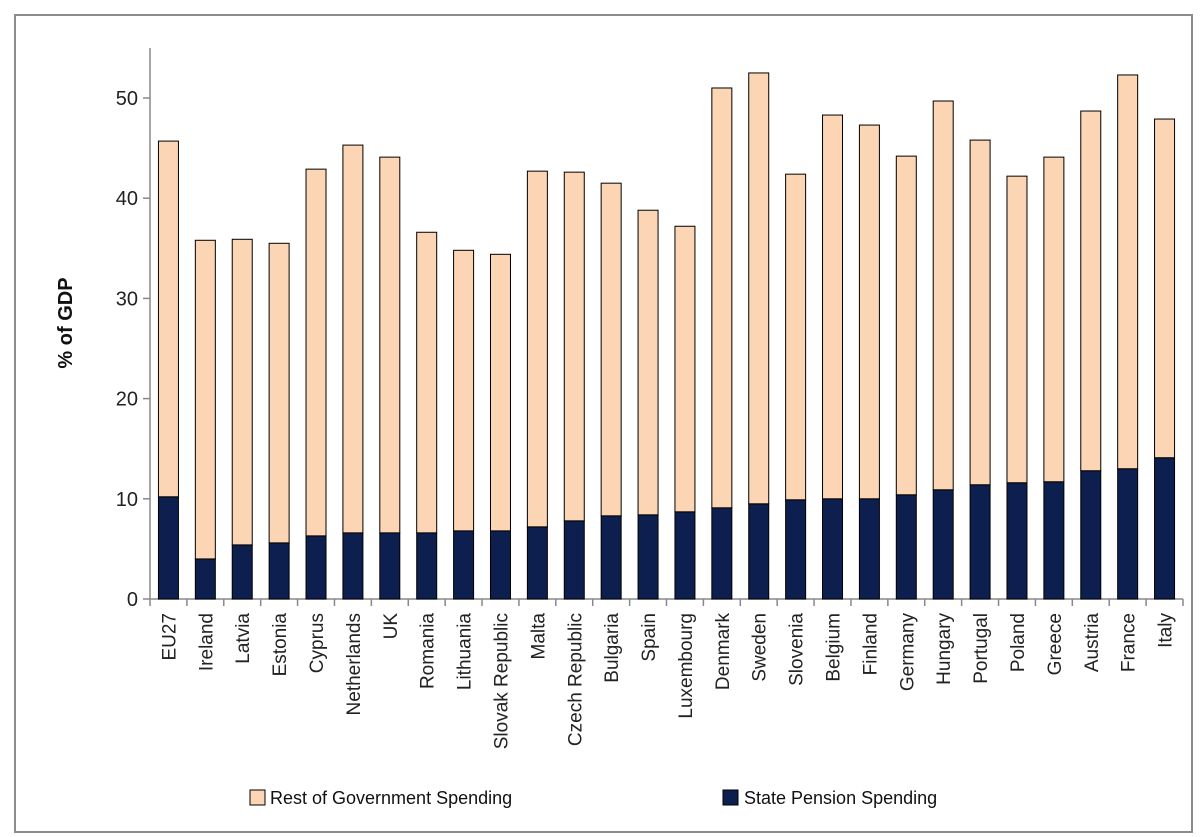 The height and width of the screenshot is (837, 1203). Describe the element at coordinates (1165, 288) in the screenshot. I see `bar-rest-of-government-spending-italy` at that location.